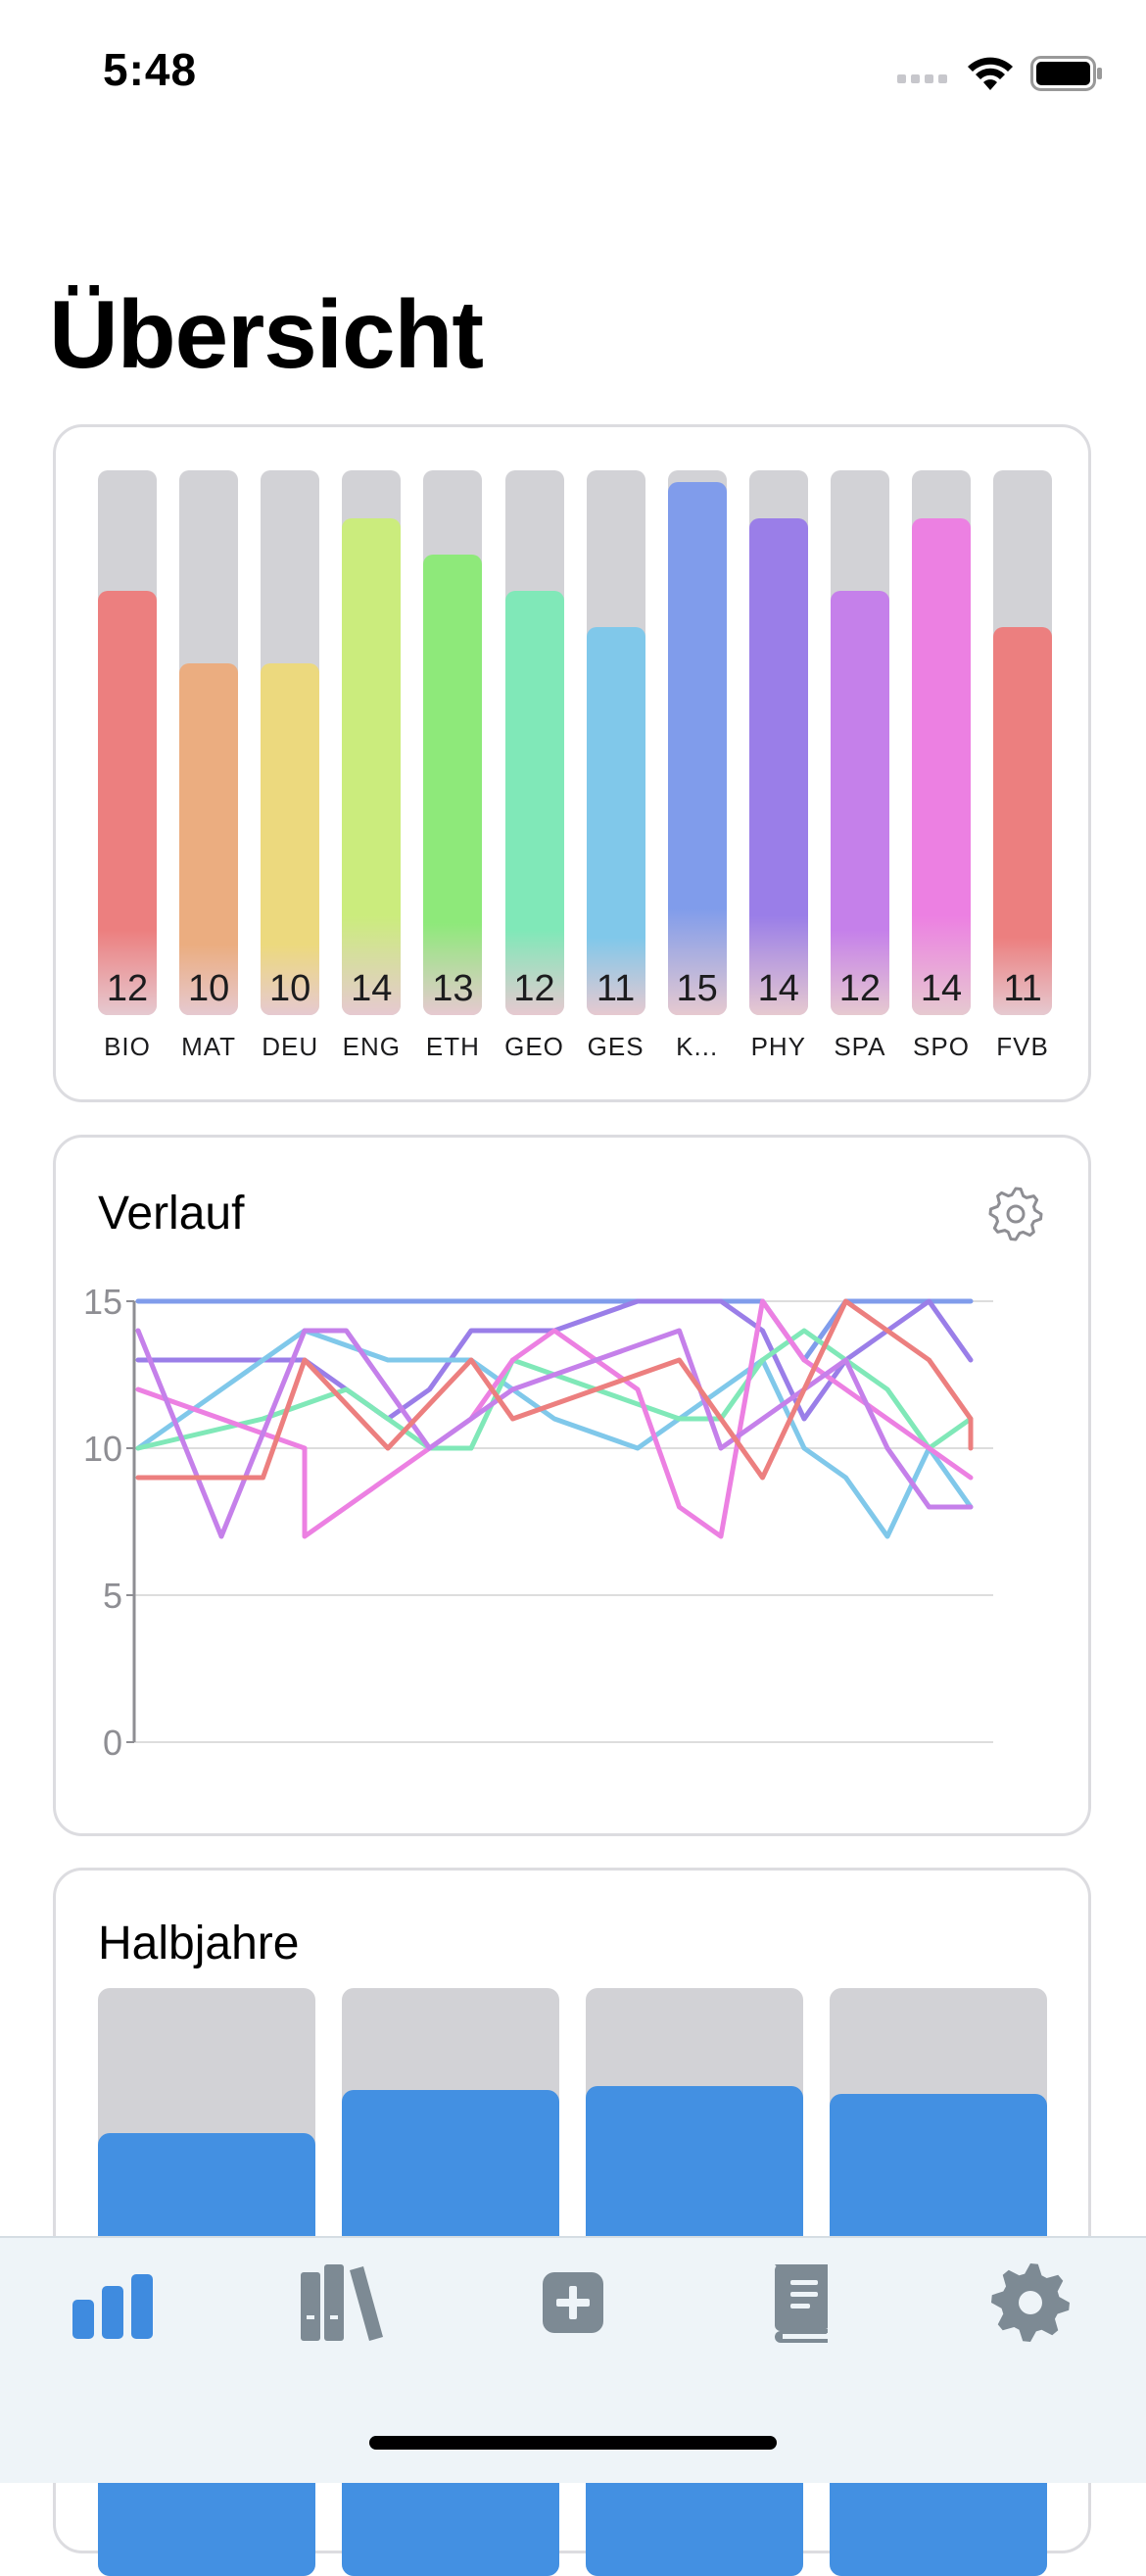 This screenshot has width=1146, height=2576. I want to click on tab-notes, so click(801, 2303).